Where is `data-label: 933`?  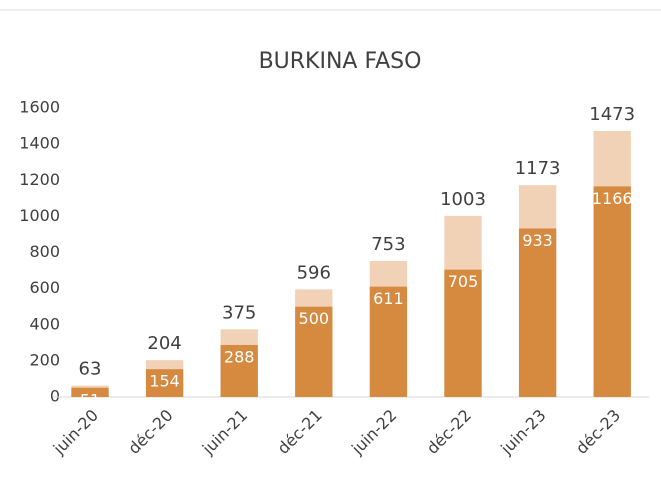 data-label: 933 is located at coordinates (537, 240).